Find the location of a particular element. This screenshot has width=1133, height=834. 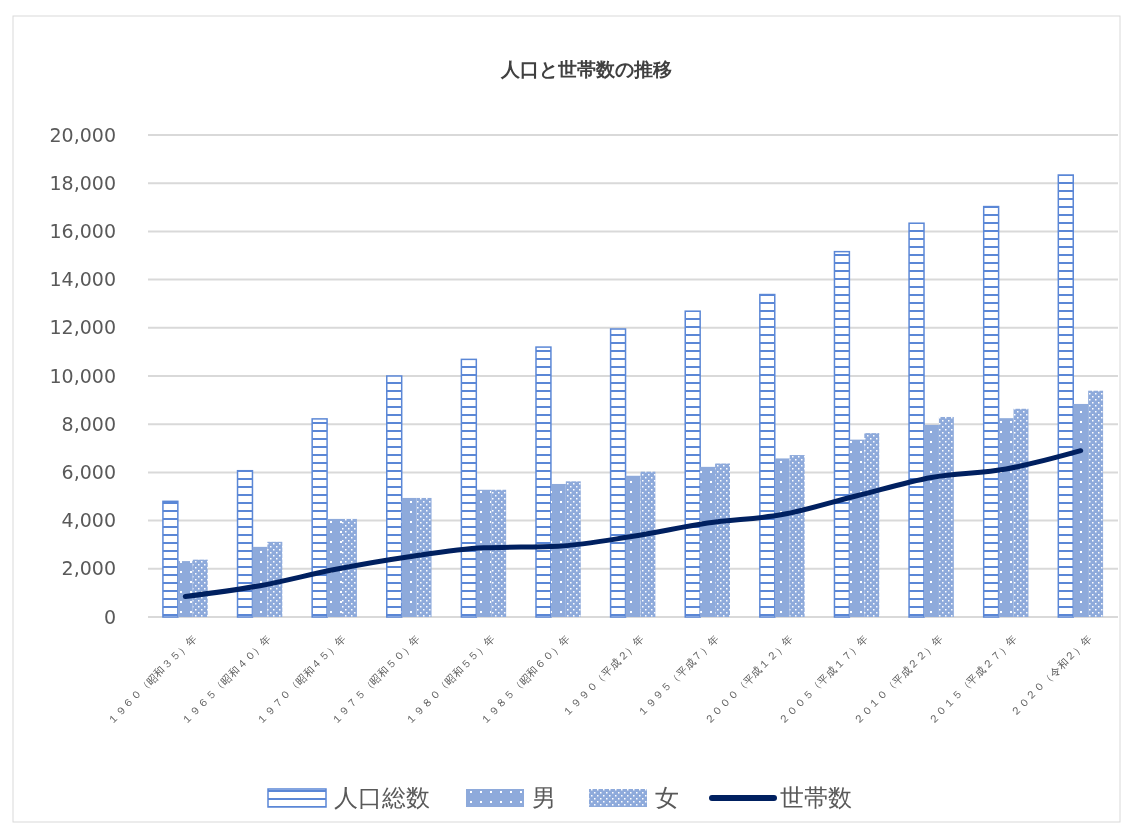

y-tick-label: 18,000 is located at coordinates (82, 182).